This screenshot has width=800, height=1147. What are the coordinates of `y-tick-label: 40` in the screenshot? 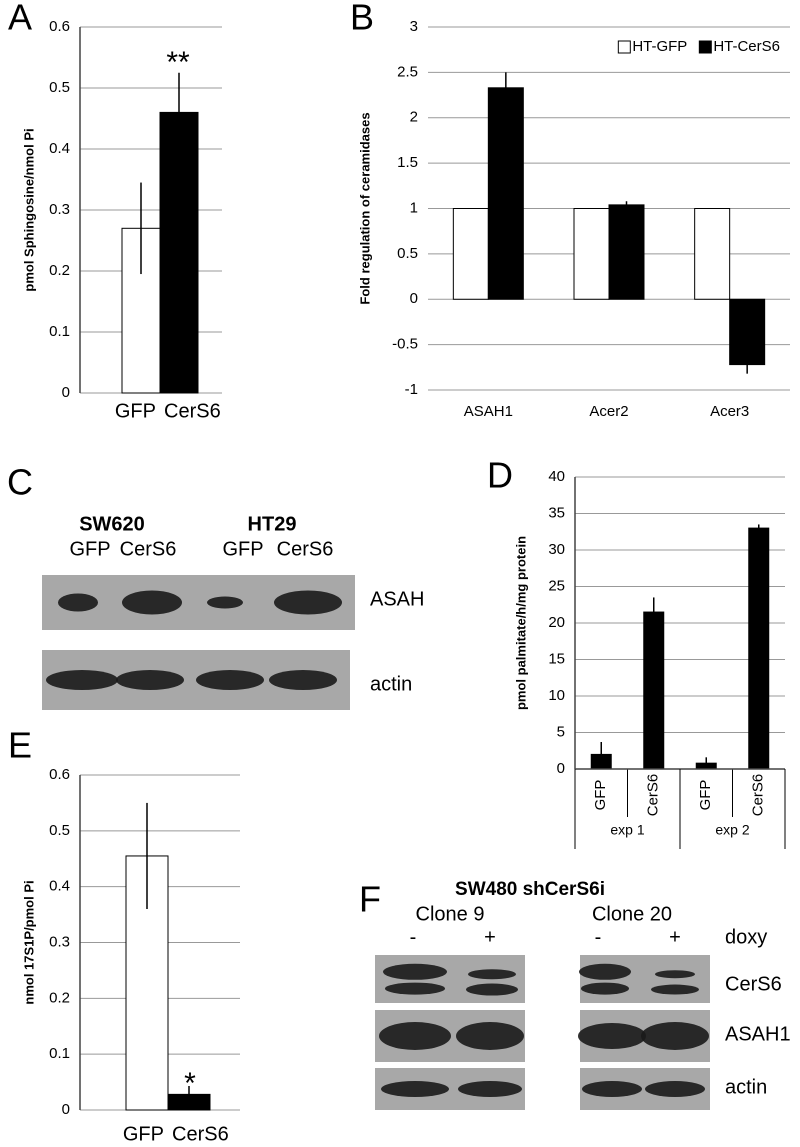 It's located at (556, 476).